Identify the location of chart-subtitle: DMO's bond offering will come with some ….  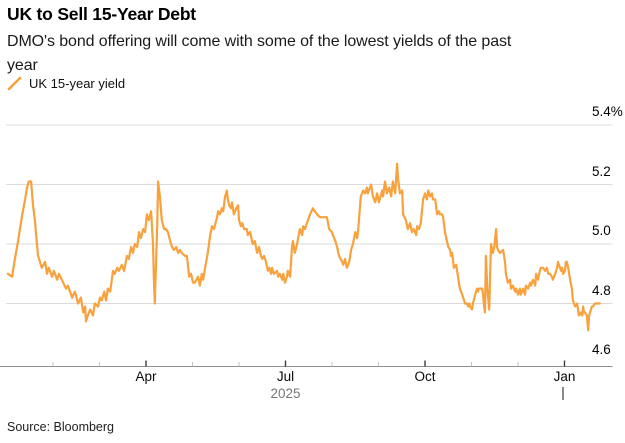
(259, 53).